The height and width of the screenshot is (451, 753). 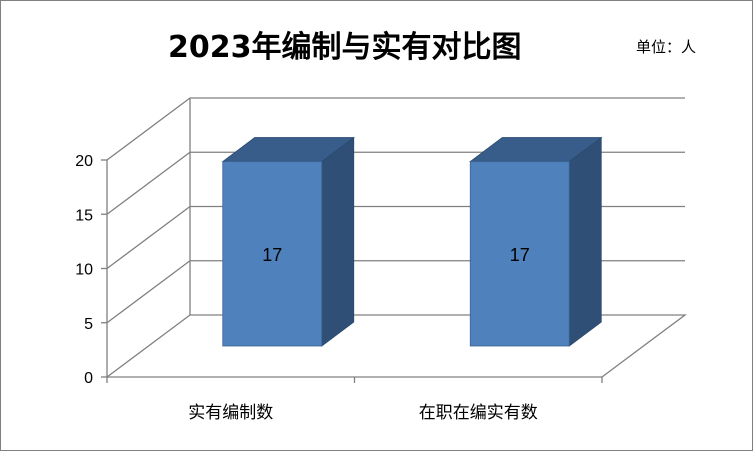 I want to click on x-category-label: 实有编制数, so click(x=230, y=413).